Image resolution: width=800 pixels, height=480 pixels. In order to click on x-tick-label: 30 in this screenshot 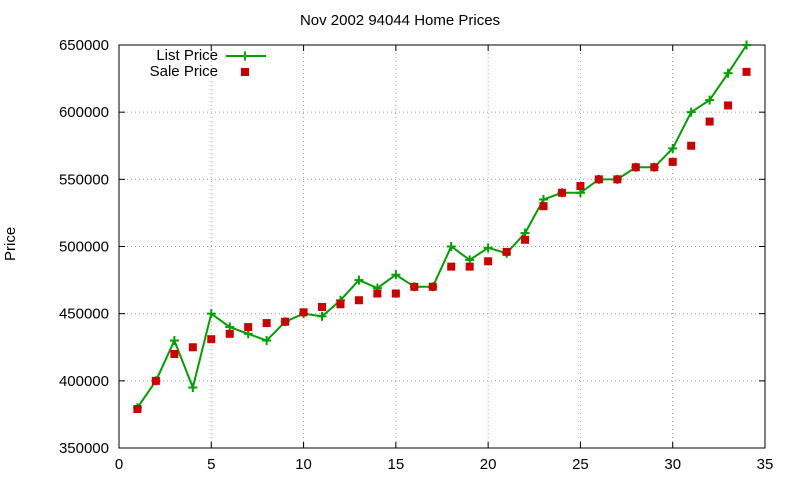, I will do `click(672, 464)`.